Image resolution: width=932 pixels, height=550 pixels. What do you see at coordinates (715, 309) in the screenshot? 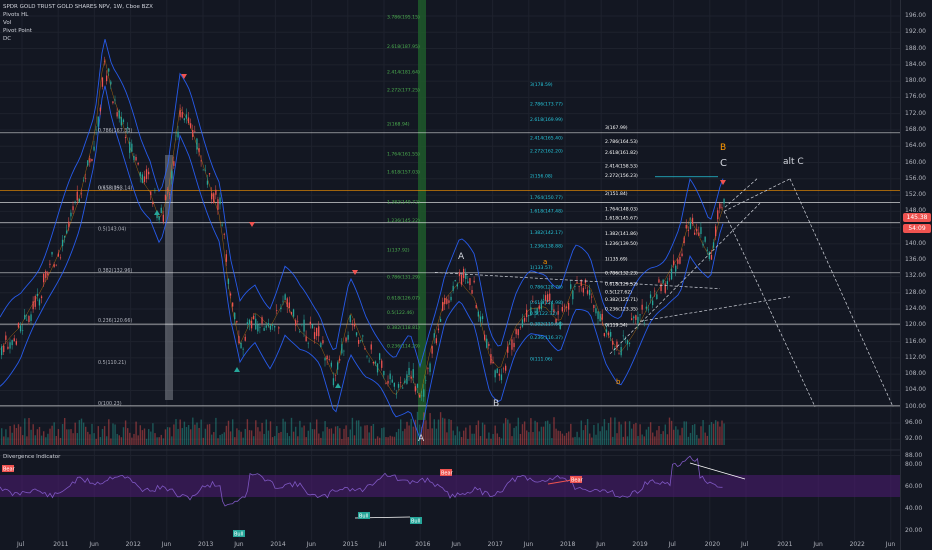
I see `projection-line` at bounding box center [715, 309].